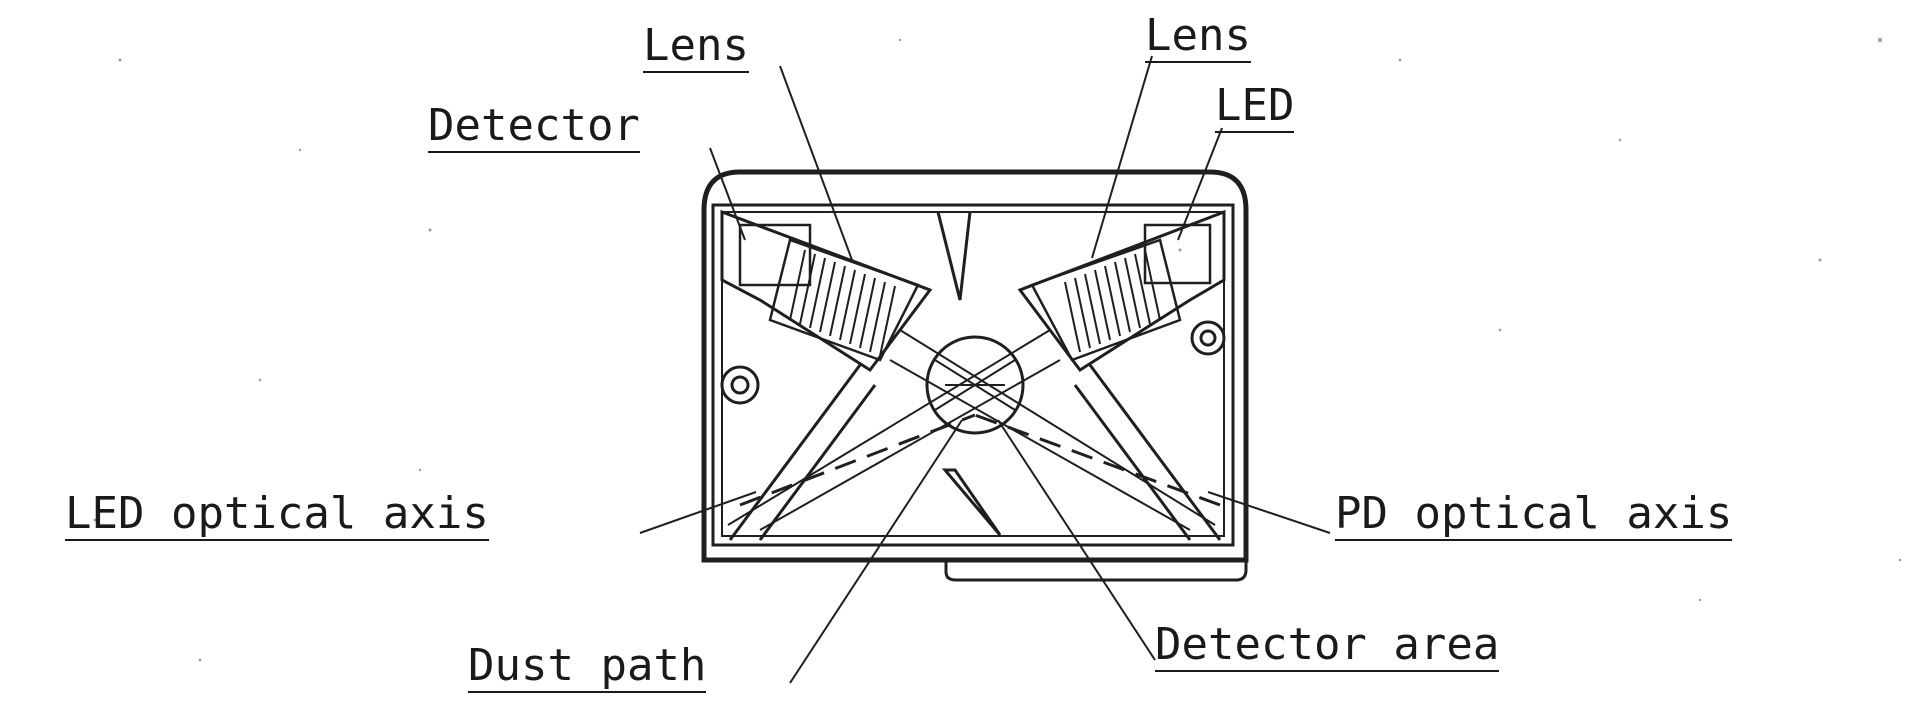 The height and width of the screenshot is (719, 1930). What do you see at coordinates (826, 307) in the screenshot?
I see `left-detector-assembly` at bounding box center [826, 307].